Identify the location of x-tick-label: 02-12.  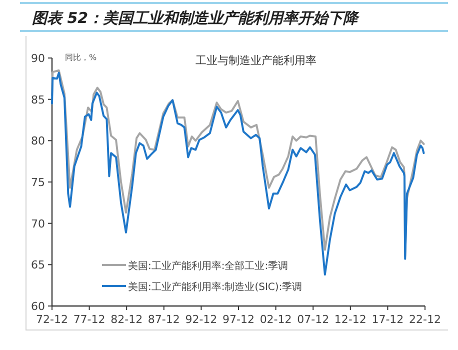
(276, 319).